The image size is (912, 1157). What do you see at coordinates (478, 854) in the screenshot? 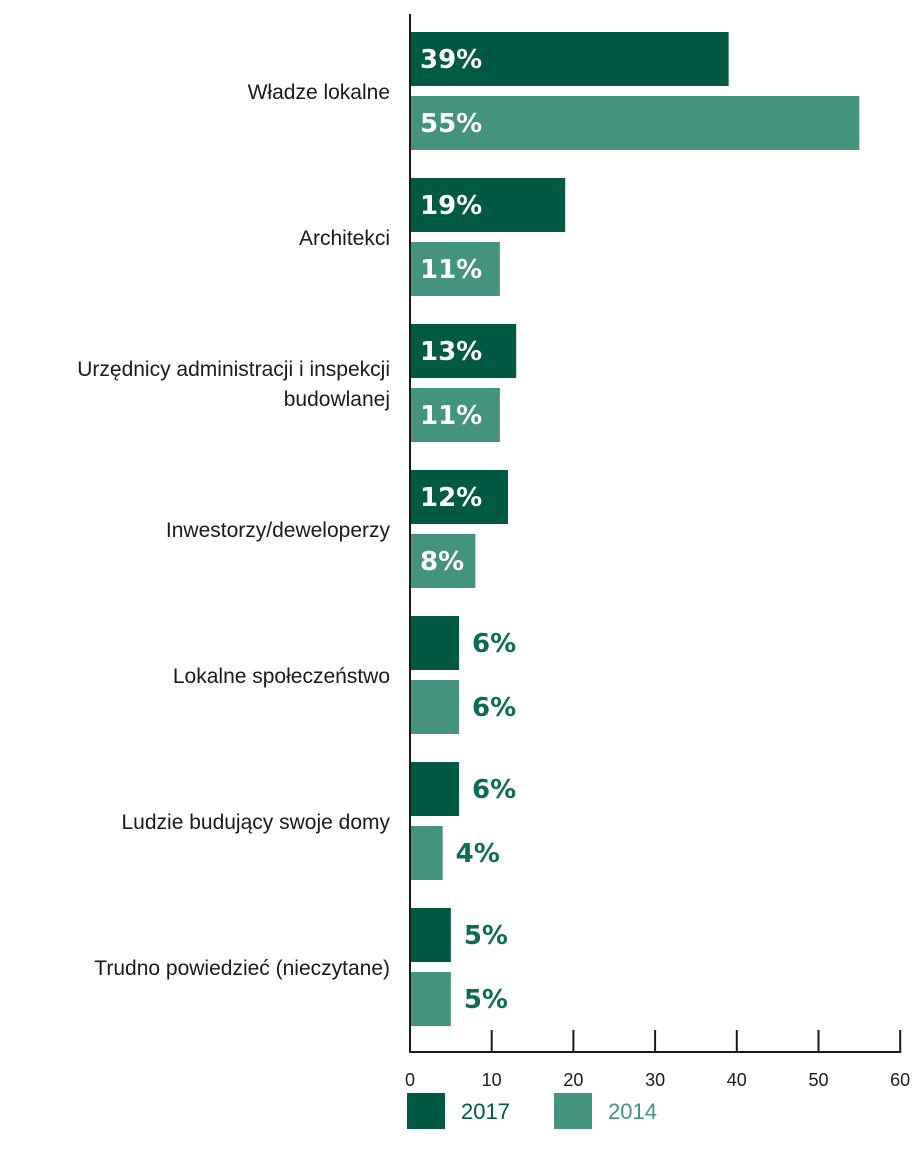
I see `data-label: 4%` at bounding box center [478, 854].